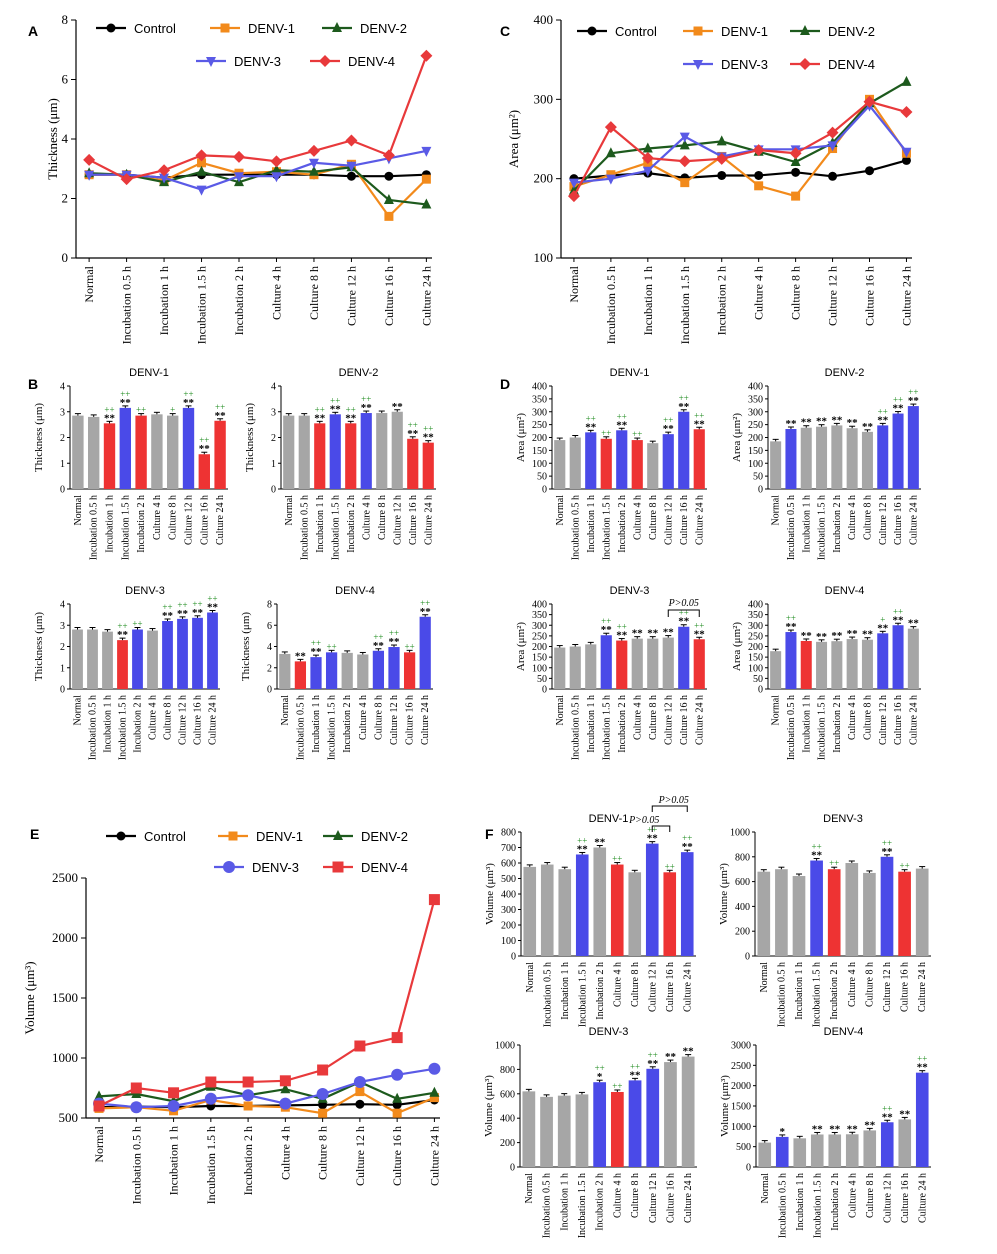  What do you see at coordinates (742, 857) in the screenshot?
I see `y-tick-label: 800` at bounding box center [742, 857].